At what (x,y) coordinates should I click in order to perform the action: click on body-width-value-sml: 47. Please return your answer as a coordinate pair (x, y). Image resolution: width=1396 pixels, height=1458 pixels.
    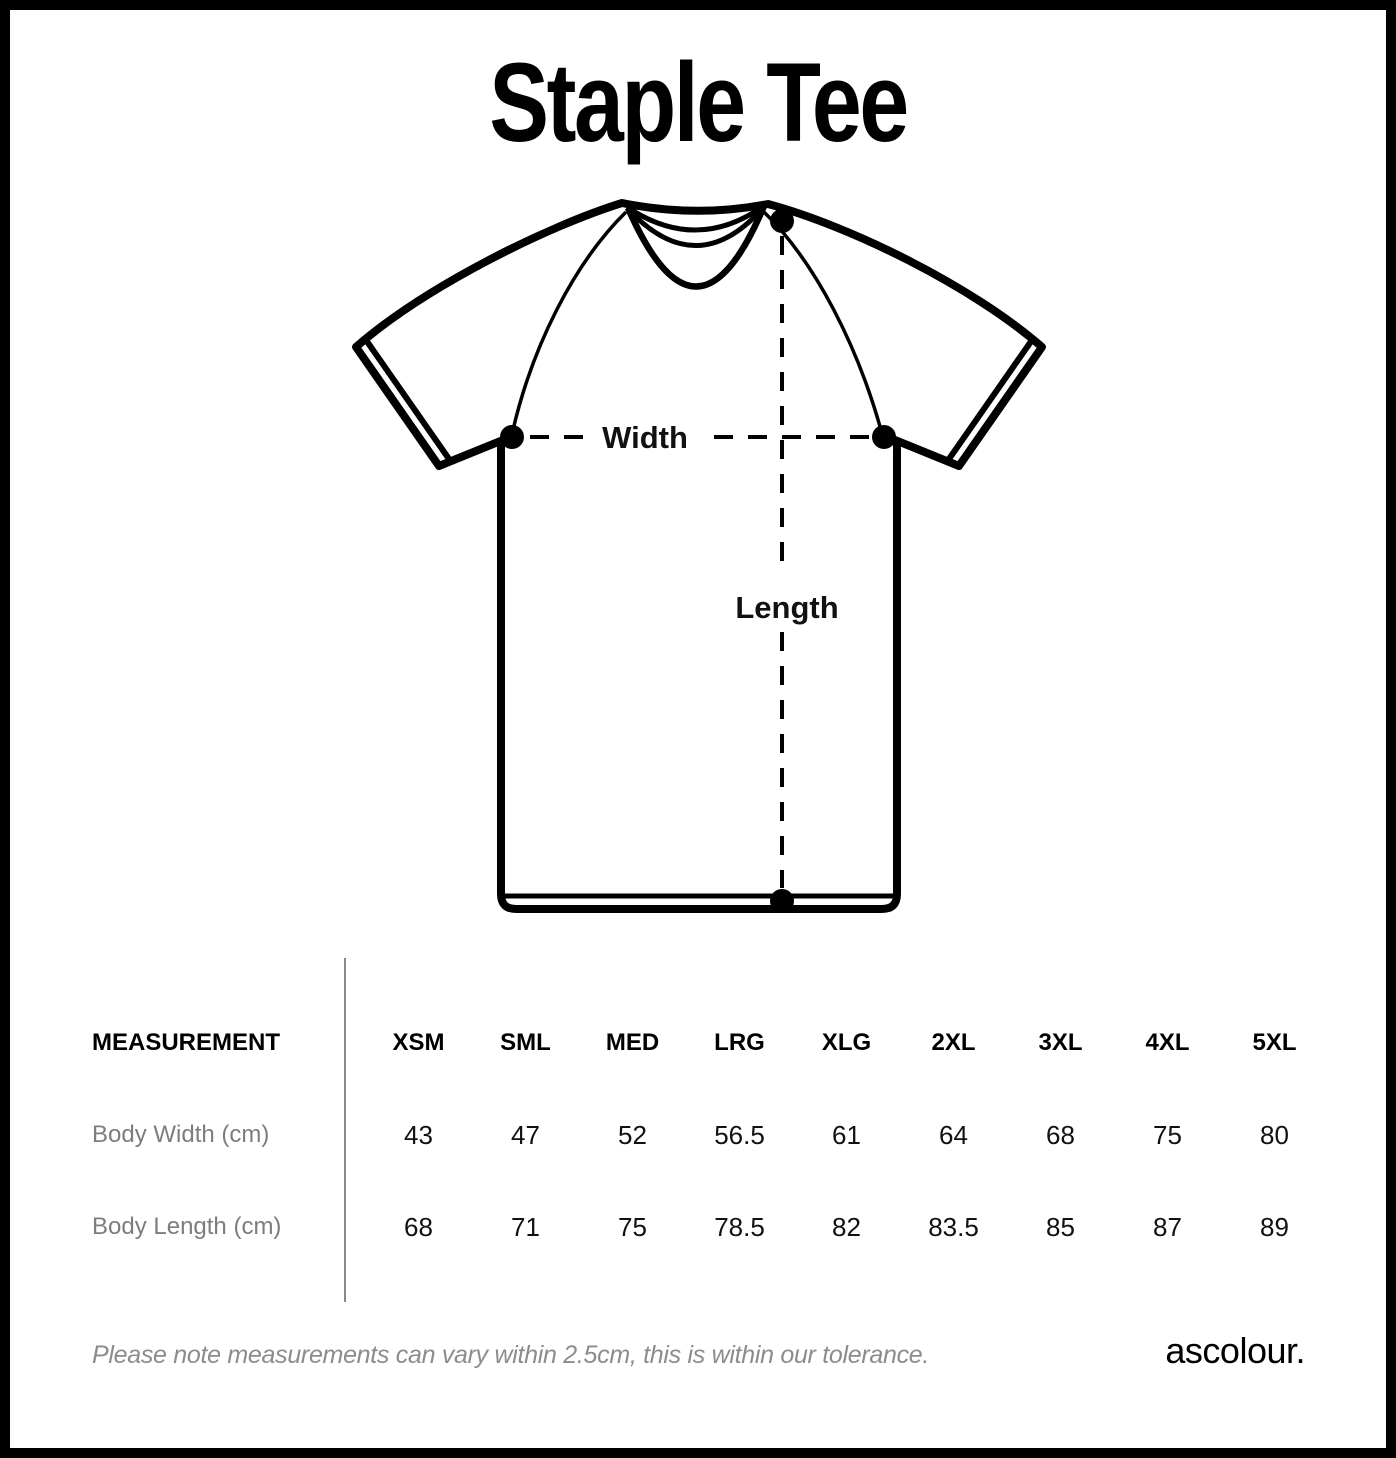
    Looking at the image, I should click on (525, 1134).